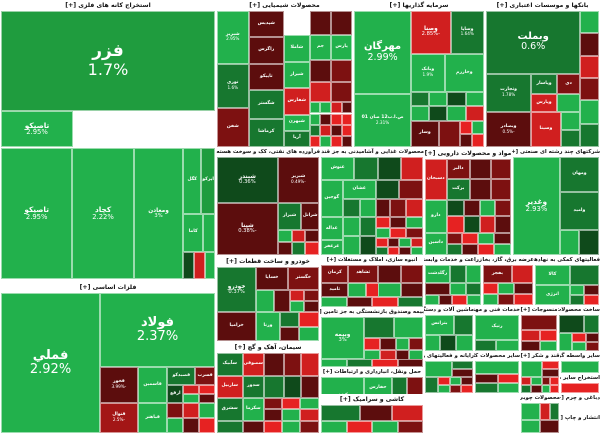 The image size is (600, 434). I want to click on sector-header-oil-coal-nuclear-products: فرآورده های نفتی، کک و سوخت هسته ای [+], so click(268, 152).